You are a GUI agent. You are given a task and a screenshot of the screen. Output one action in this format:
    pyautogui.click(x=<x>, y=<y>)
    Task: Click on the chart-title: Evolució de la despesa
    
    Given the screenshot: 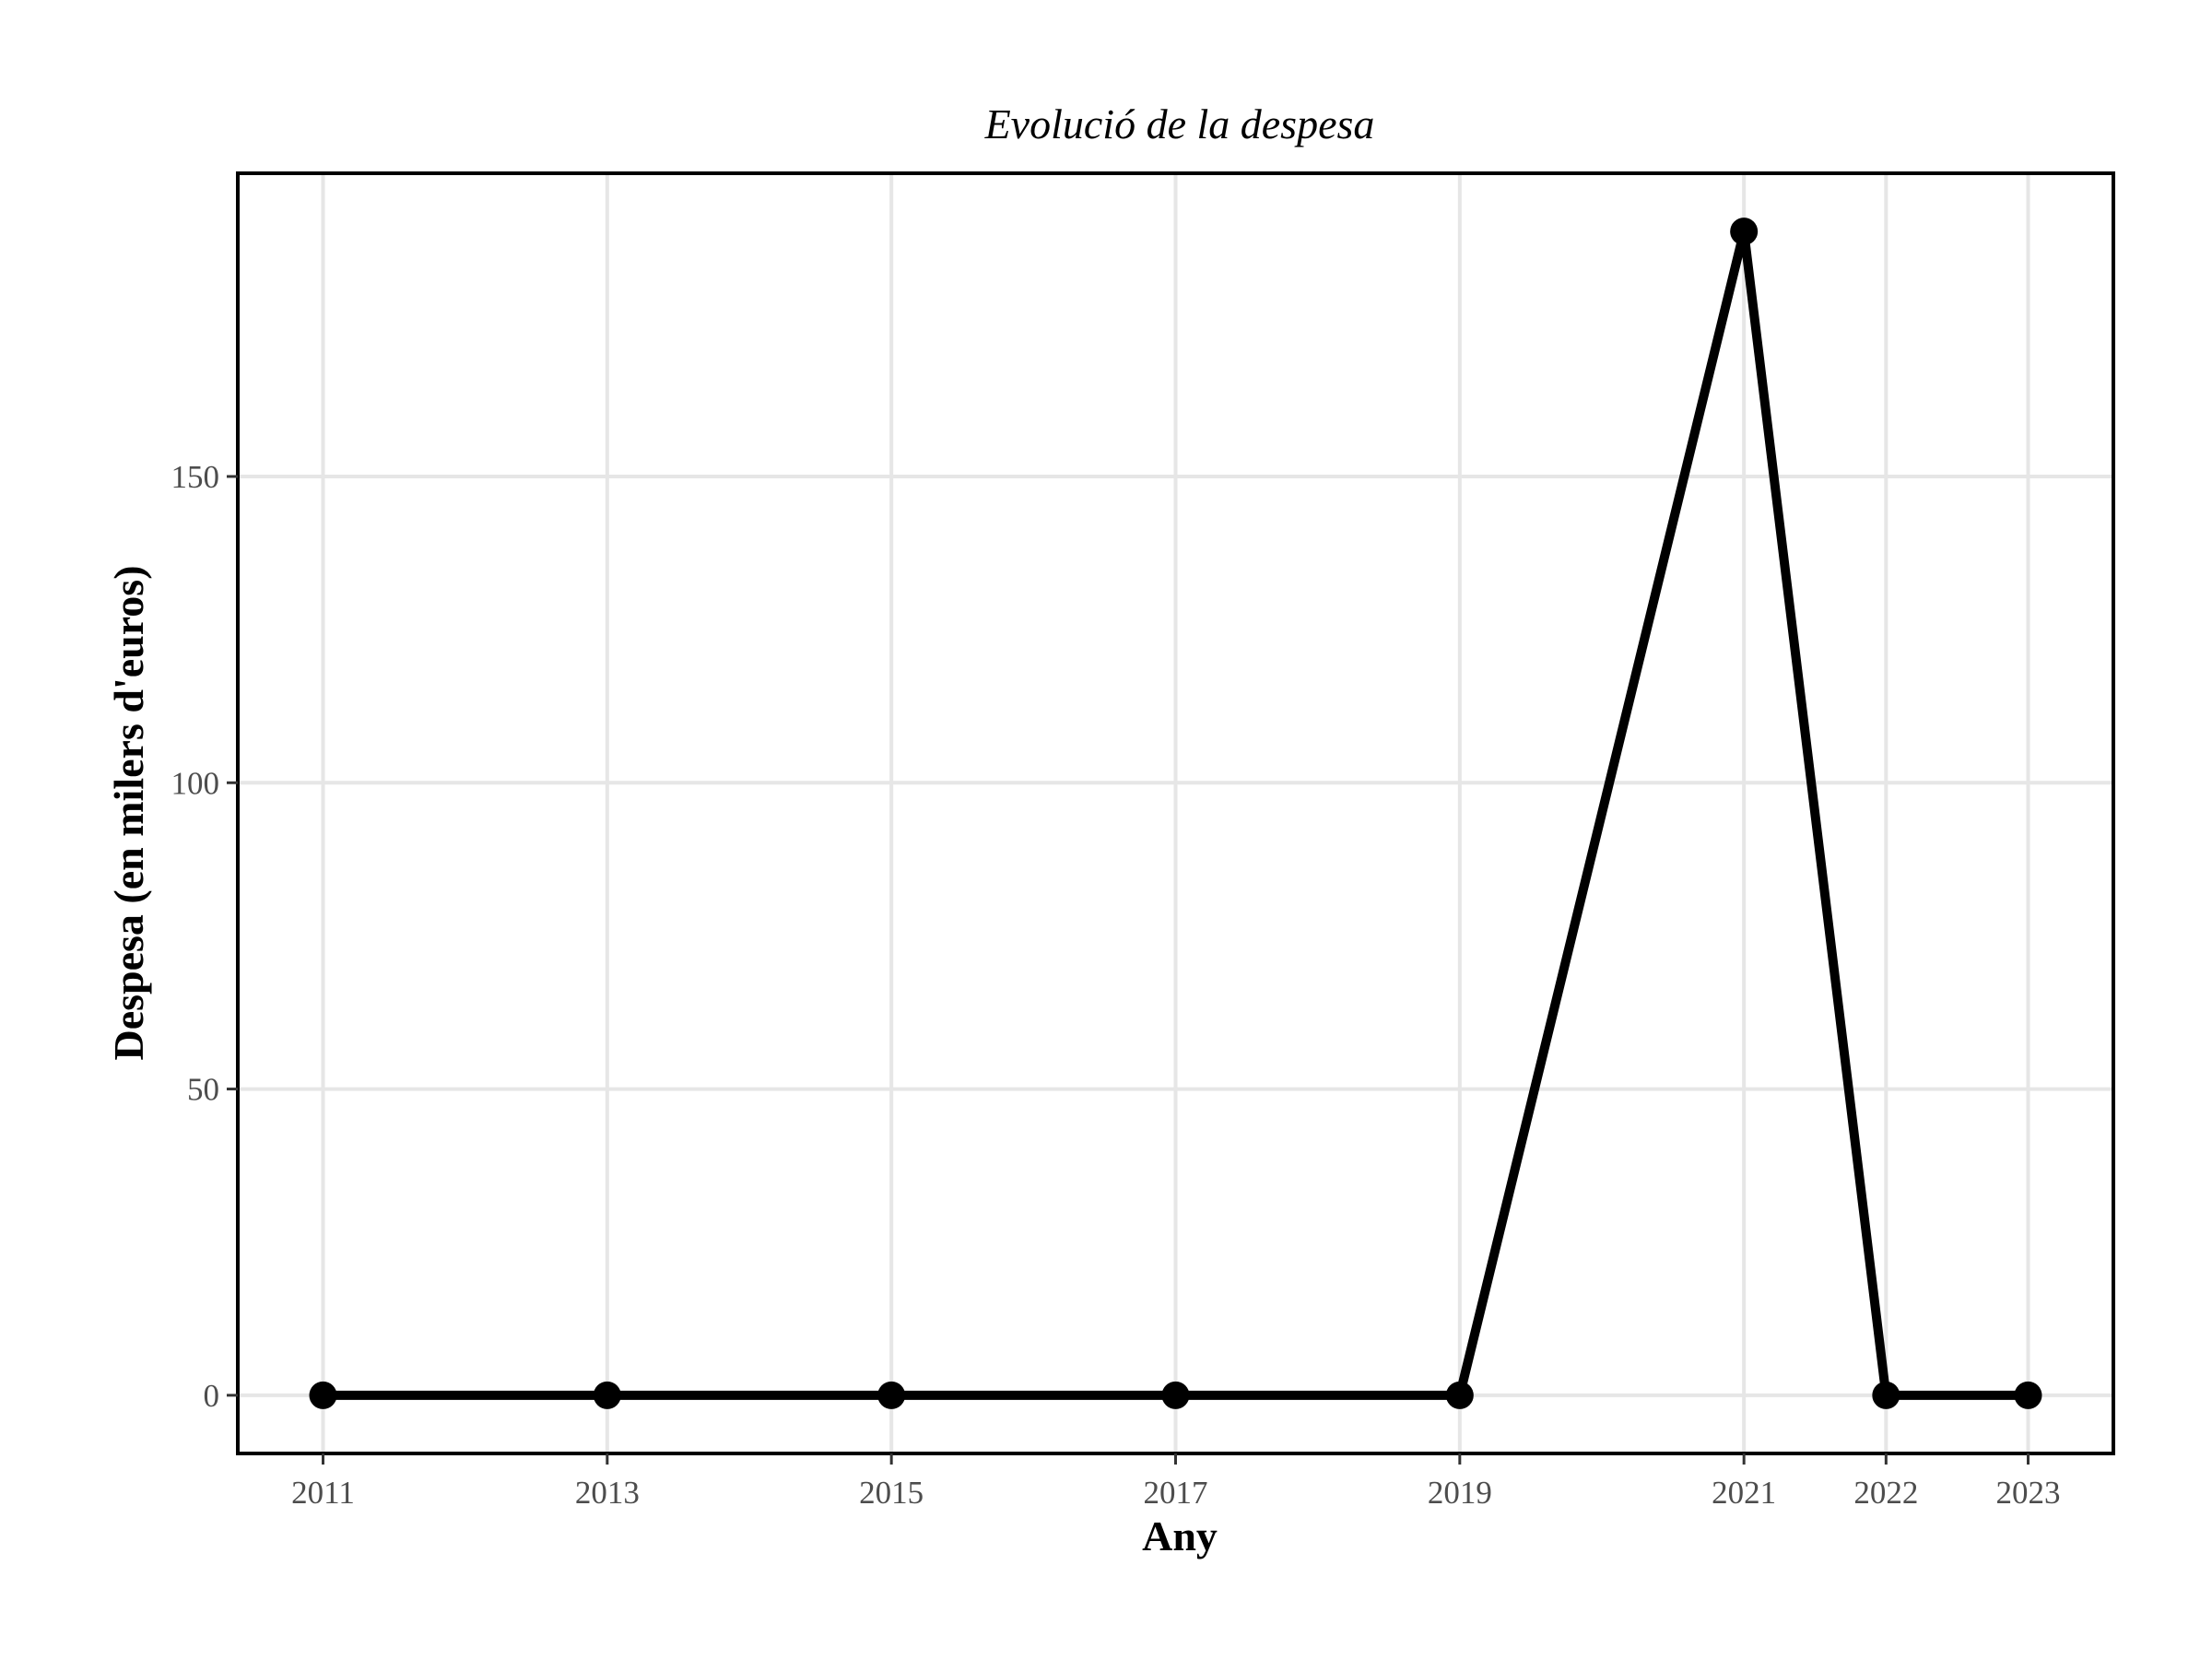 What is the action you would take?
    pyautogui.click(x=1179, y=123)
    